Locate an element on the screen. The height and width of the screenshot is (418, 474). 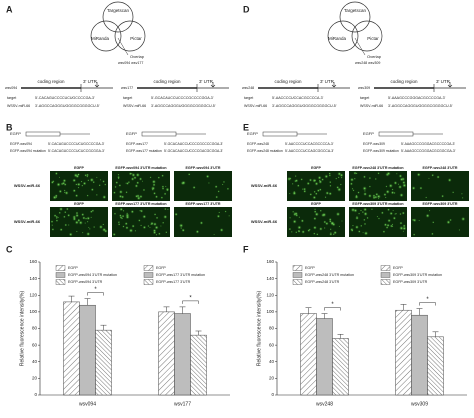
y-tick-label: 0 is located at coordinates (272, 394).